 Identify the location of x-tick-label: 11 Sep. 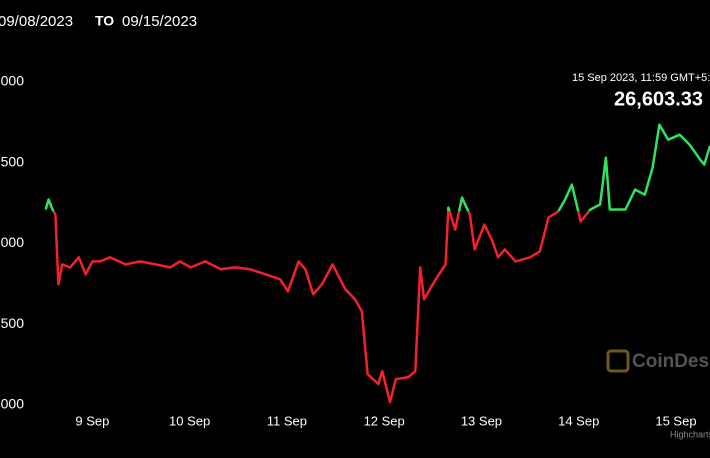
(287, 420).